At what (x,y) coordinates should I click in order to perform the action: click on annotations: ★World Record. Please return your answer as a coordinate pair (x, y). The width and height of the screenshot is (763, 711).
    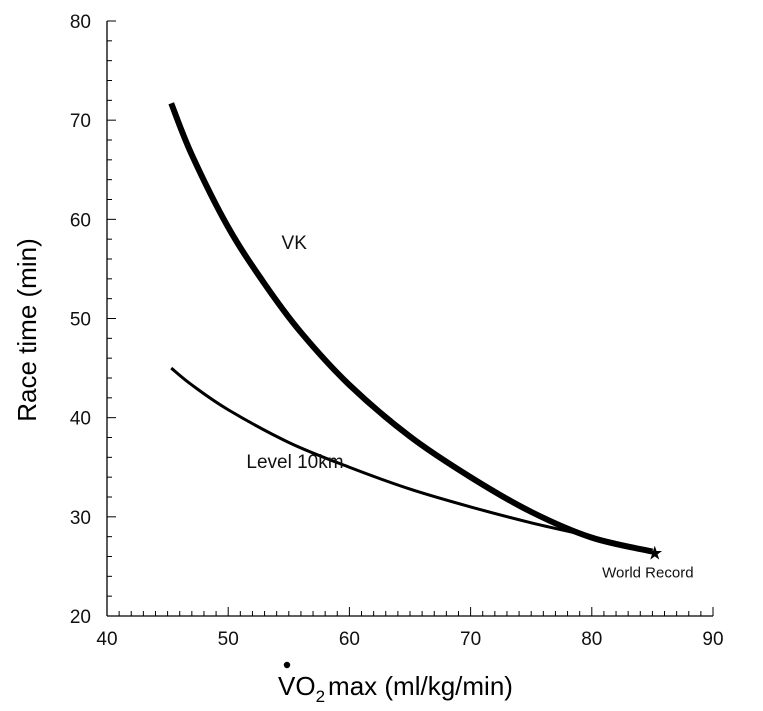
    Looking at the image, I should click on (647, 562).